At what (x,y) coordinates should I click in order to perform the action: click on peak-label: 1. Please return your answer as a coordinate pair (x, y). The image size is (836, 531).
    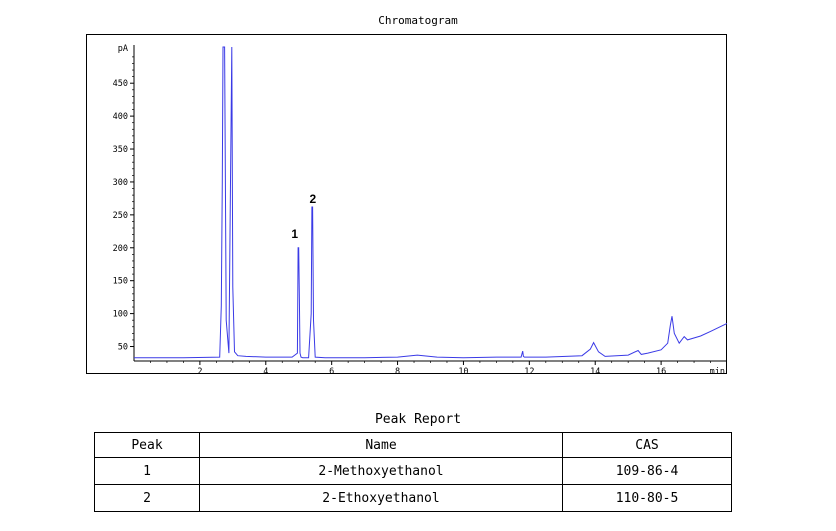
    Looking at the image, I should click on (294, 234).